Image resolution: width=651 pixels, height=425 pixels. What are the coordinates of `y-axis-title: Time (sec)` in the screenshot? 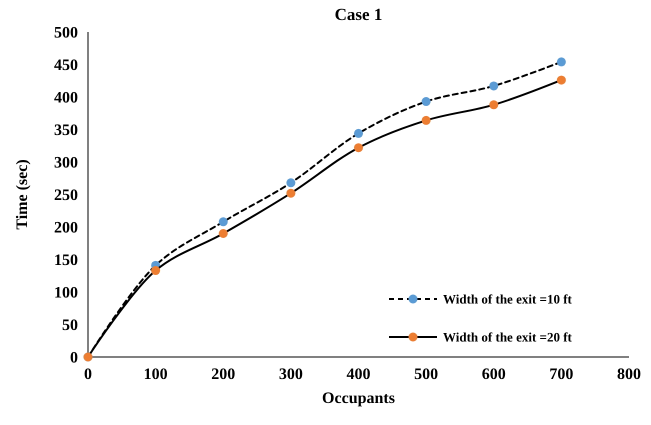 It's located at (22, 194).